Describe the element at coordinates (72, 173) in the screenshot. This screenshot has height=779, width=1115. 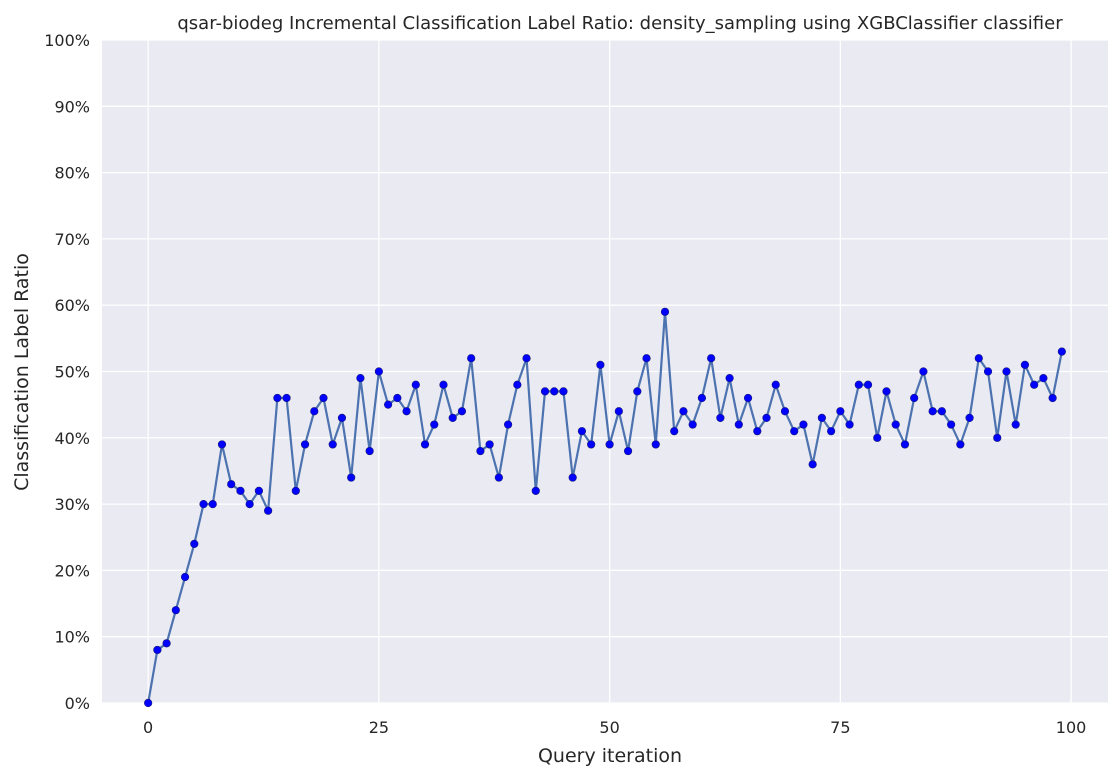
I see `y-tick-label: 80%` at that location.